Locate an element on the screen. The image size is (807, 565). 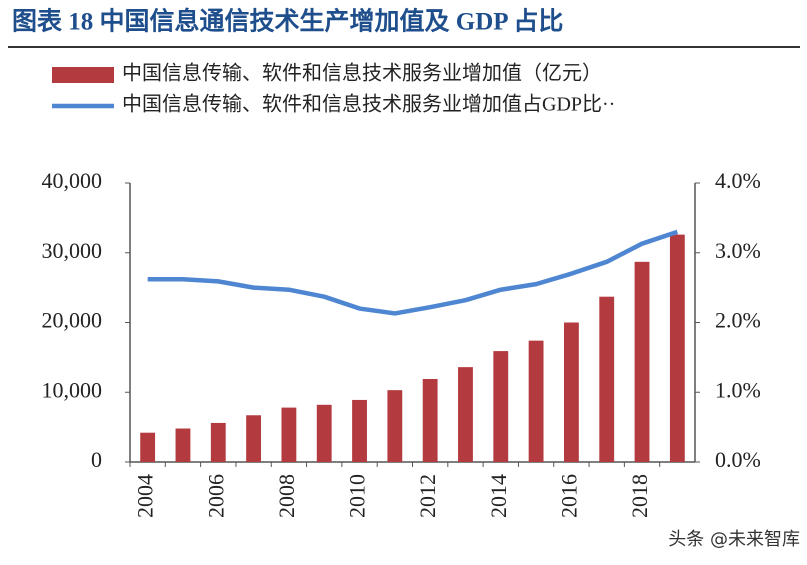
y-tick-label: 10,000 is located at coordinates (72, 389).